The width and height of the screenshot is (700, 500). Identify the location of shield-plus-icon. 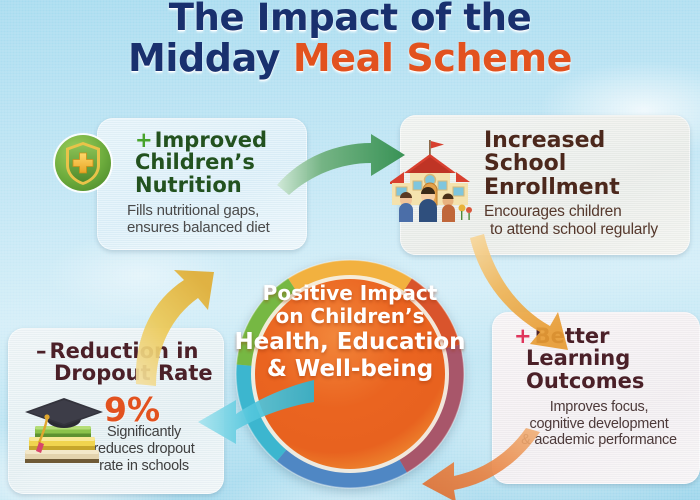
(83, 163).